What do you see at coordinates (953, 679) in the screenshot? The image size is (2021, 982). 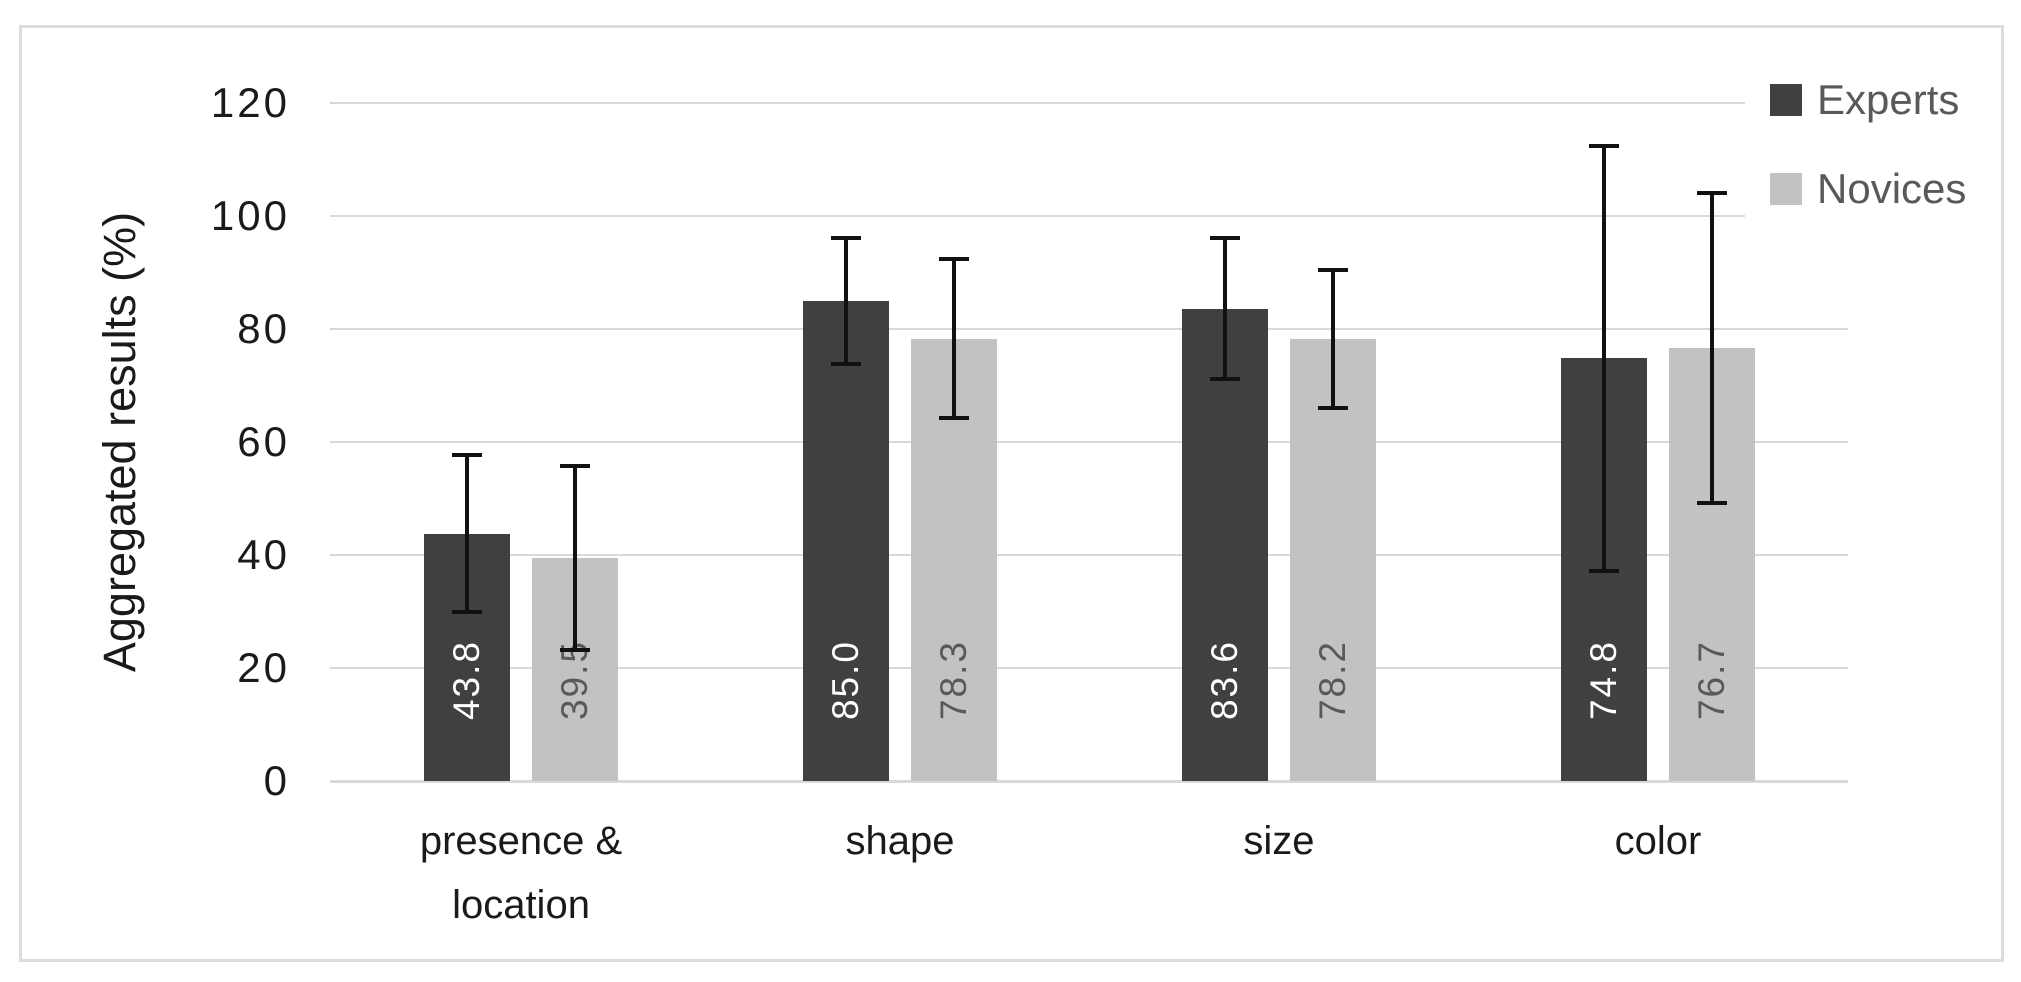 I see `value-label-novices-shape: 78.3` at bounding box center [953, 679].